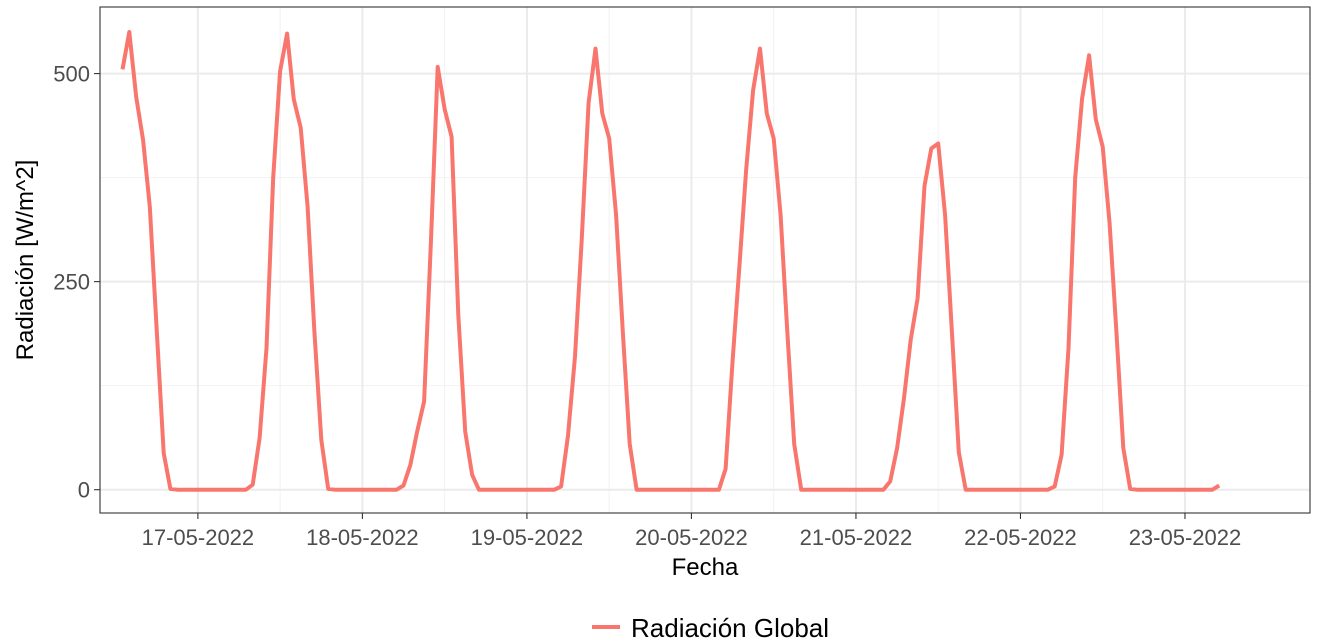 This screenshot has height=642, width=1322. I want to click on x-tick-label: 18-05-2022, so click(362, 537).